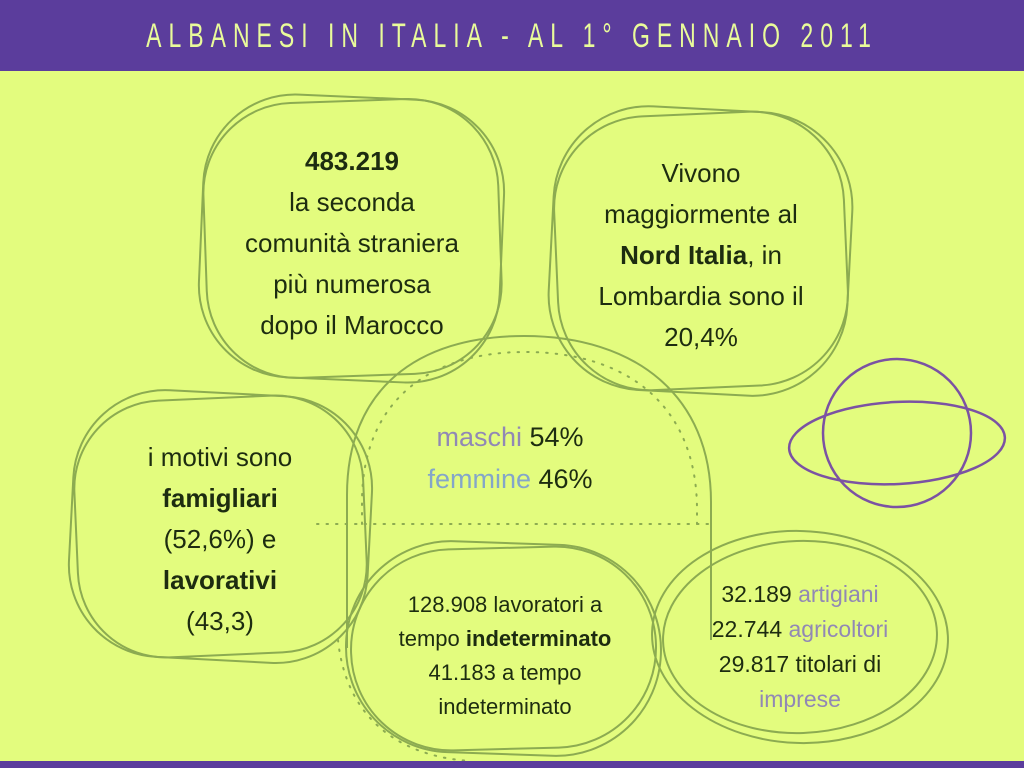  I want to click on region-nord-italia: Nord Italia, so click(684, 255).